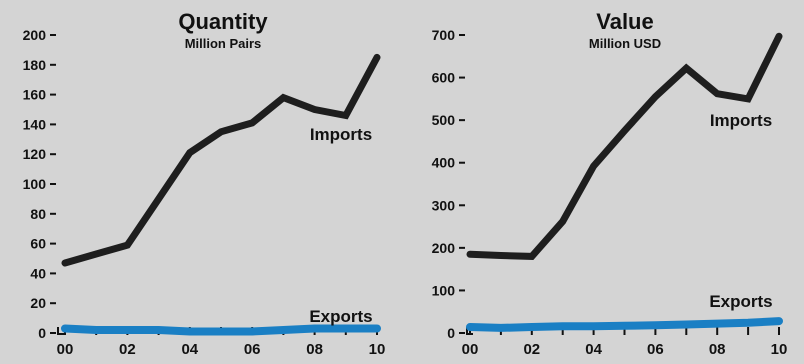 This screenshot has width=804, height=364. What do you see at coordinates (38, 303) in the screenshot?
I see `y-tick-label: 20` at bounding box center [38, 303].